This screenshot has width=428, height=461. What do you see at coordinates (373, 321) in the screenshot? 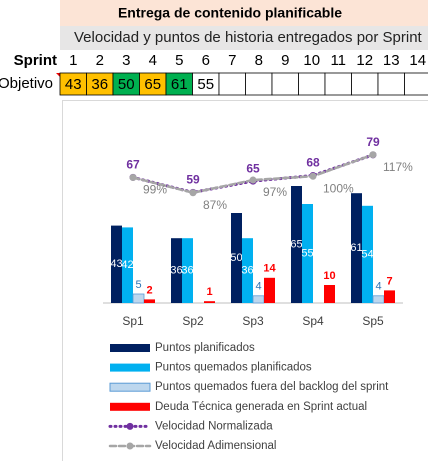
I see `x-tick-label: Sp5` at bounding box center [373, 321].